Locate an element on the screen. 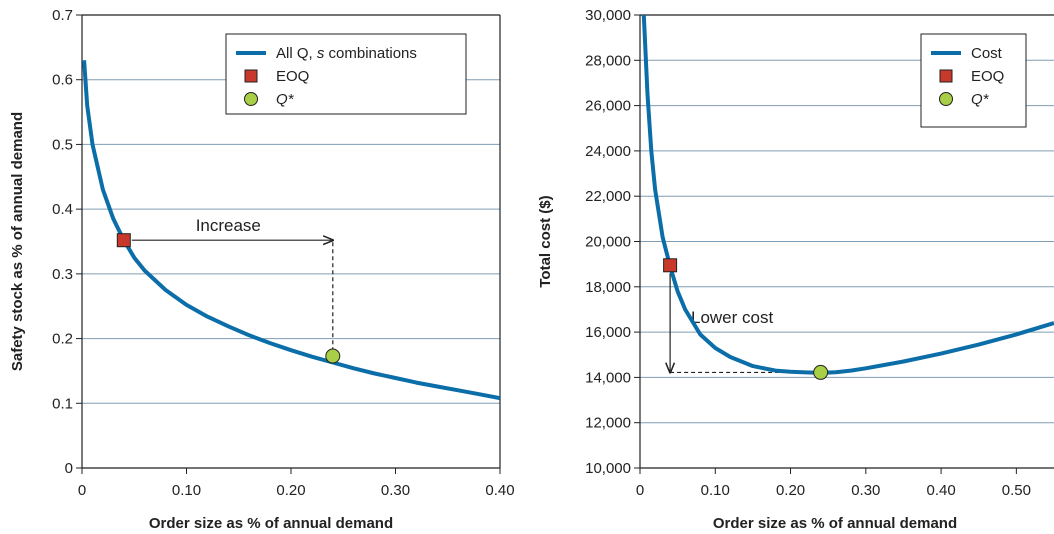 Image resolution: width=1054 pixels, height=534 pixels. right-legend-label: Q* is located at coordinates (980, 99).